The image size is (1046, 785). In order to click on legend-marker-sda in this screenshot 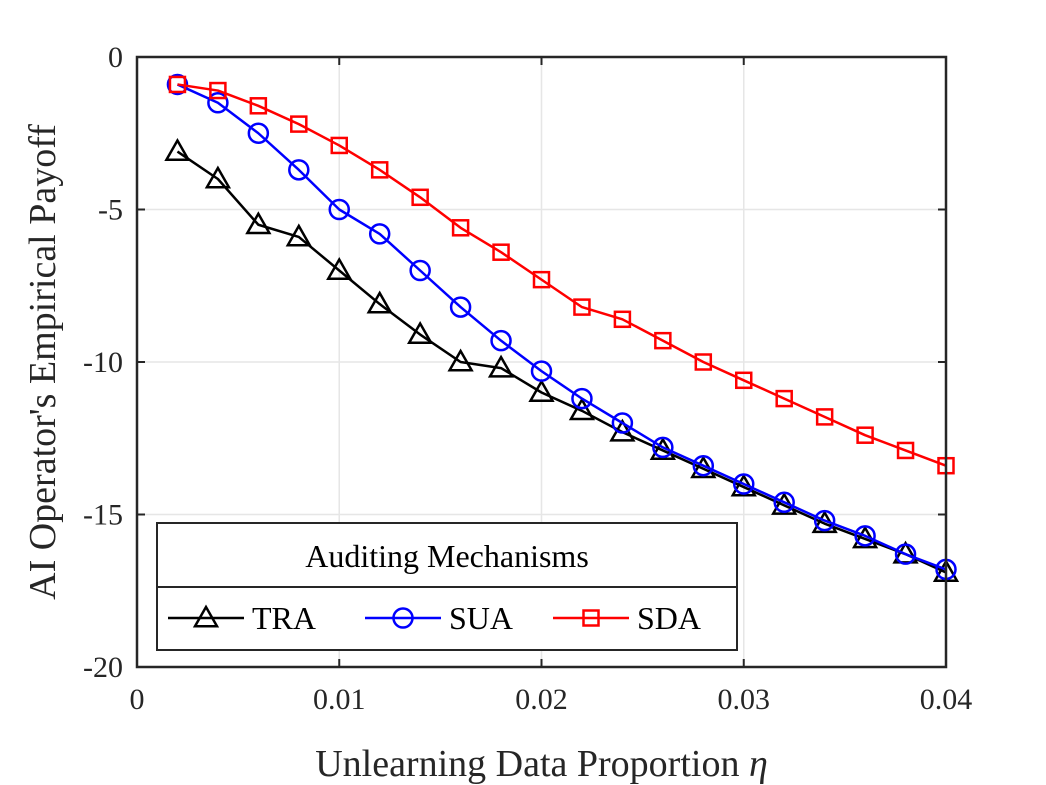, I will do `click(591, 618)`.